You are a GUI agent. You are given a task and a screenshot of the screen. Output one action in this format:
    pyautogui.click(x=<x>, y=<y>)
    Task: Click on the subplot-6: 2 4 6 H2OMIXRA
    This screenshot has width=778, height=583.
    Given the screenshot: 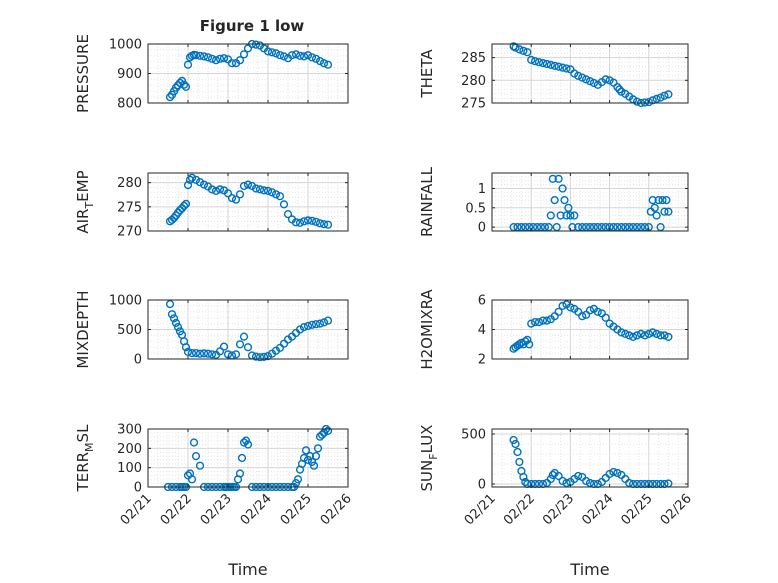 What is the action you would take?
    pyautogui.click(x=553, y=329)
    